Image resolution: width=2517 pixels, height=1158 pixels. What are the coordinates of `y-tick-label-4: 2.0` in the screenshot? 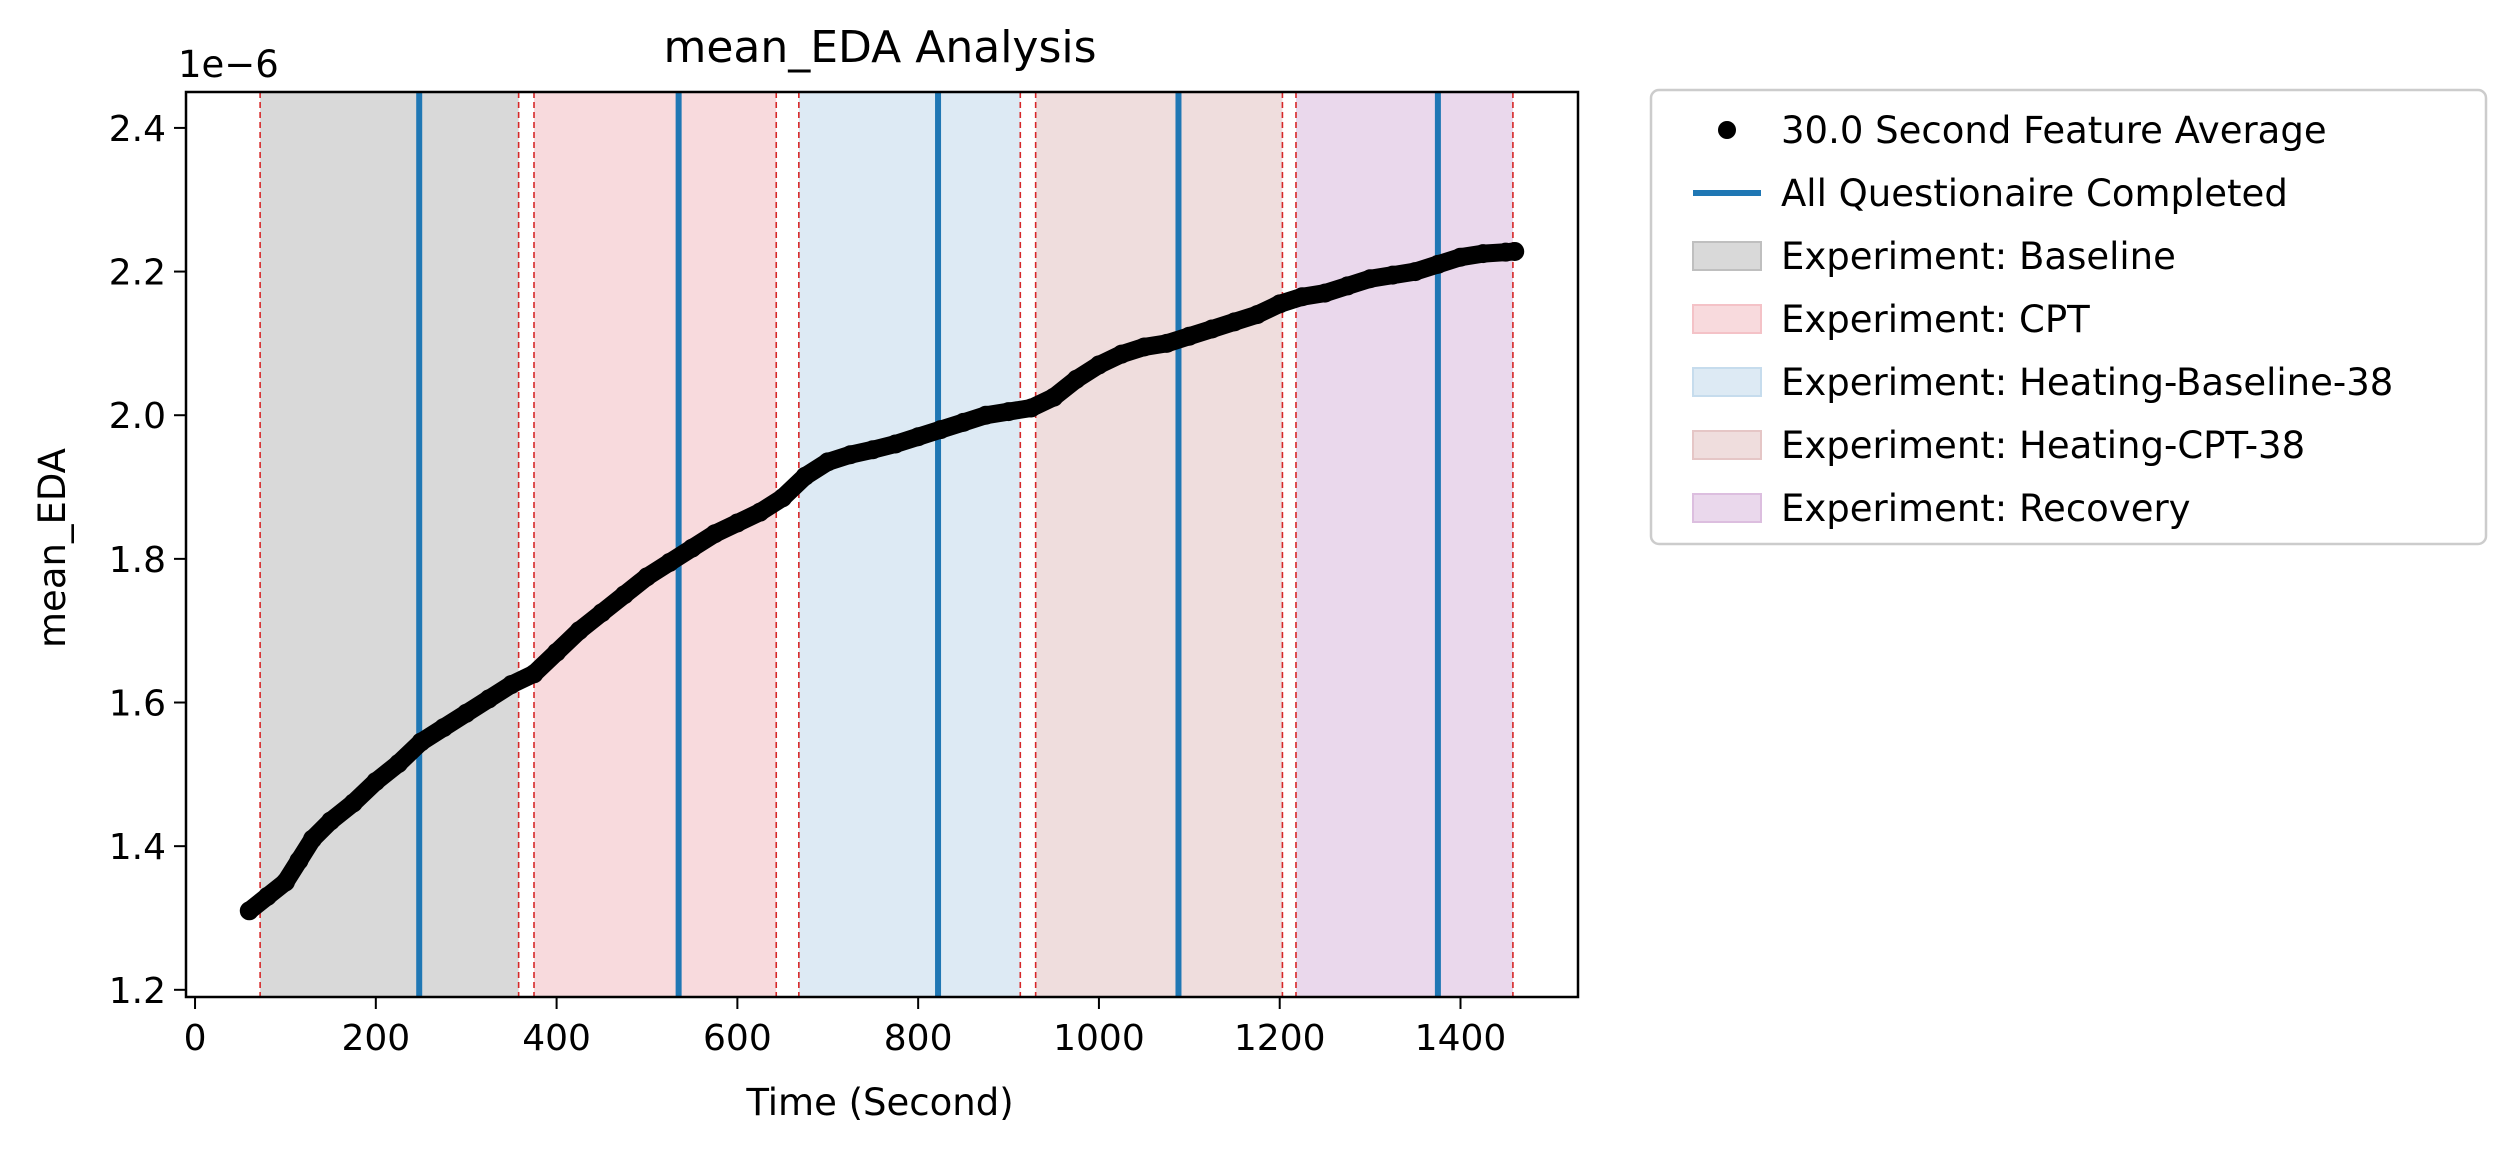 It's located at (137, 416).